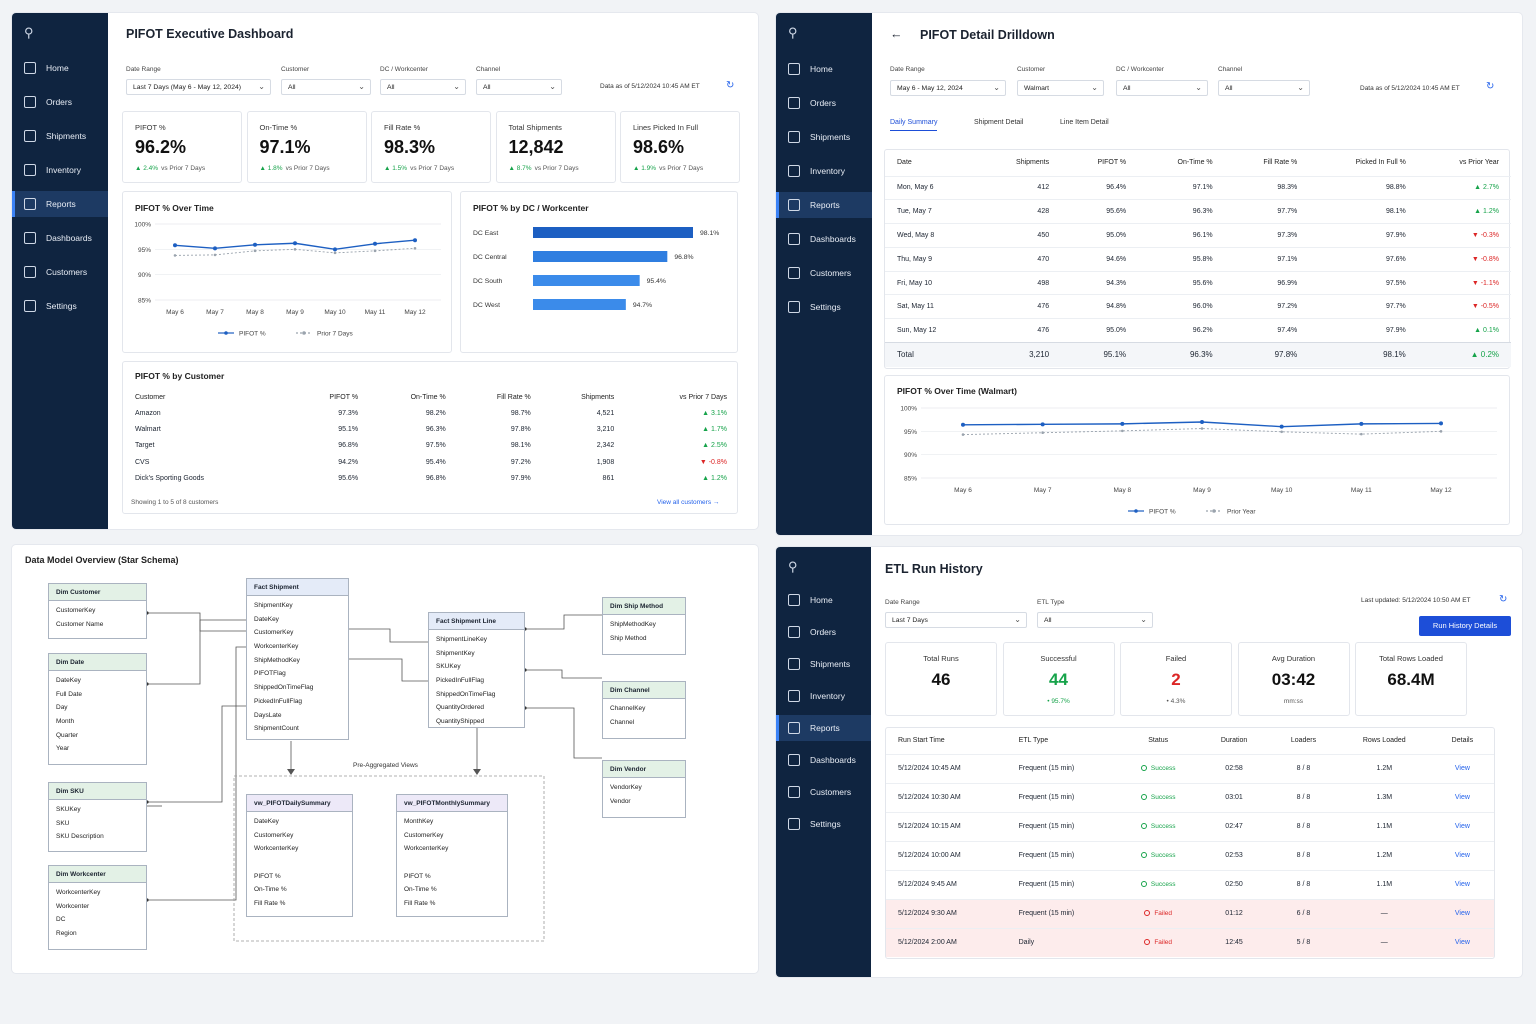  What do you see at coordinates (956, 620) in the screenshot?
I see `date-range-select: Last 7 Days ⌄` at bounding box center [956, 620].